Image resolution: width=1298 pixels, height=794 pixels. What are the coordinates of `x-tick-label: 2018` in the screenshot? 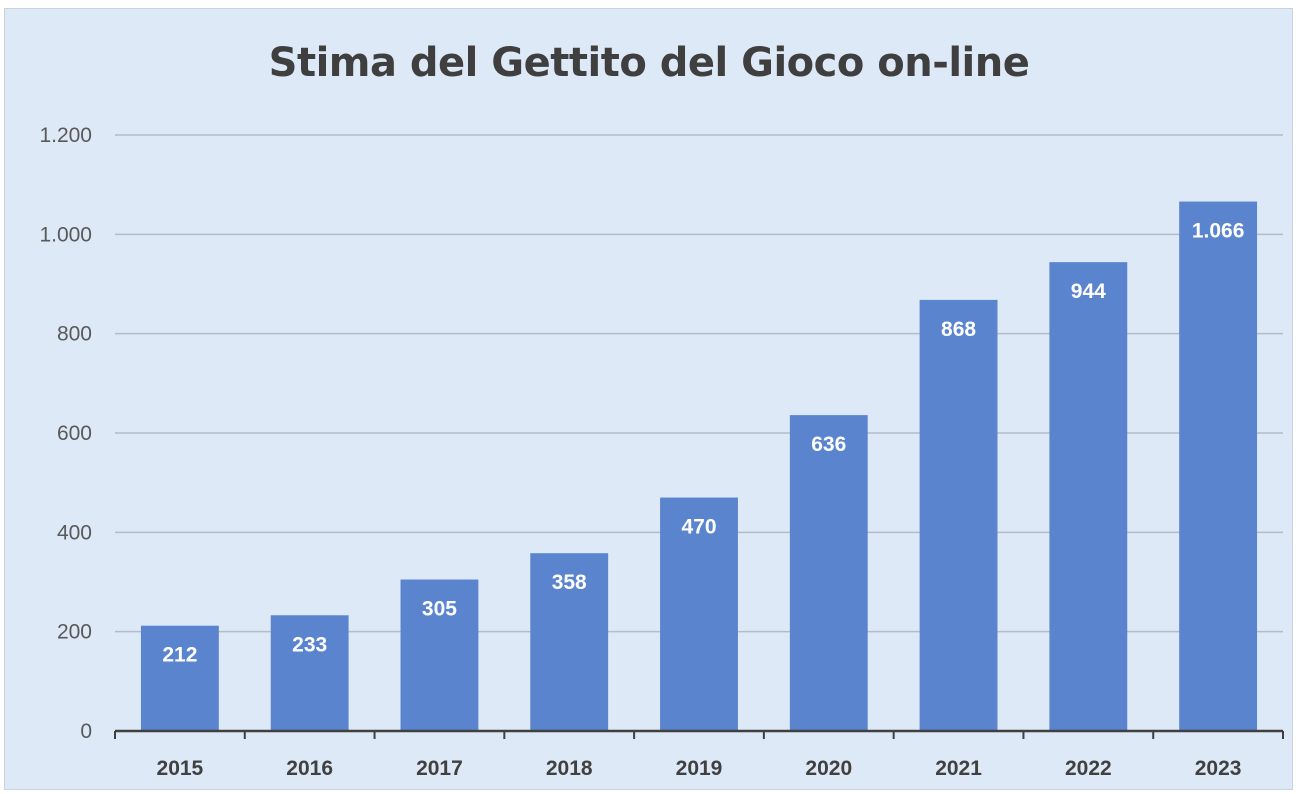 It's located at (569, 768).